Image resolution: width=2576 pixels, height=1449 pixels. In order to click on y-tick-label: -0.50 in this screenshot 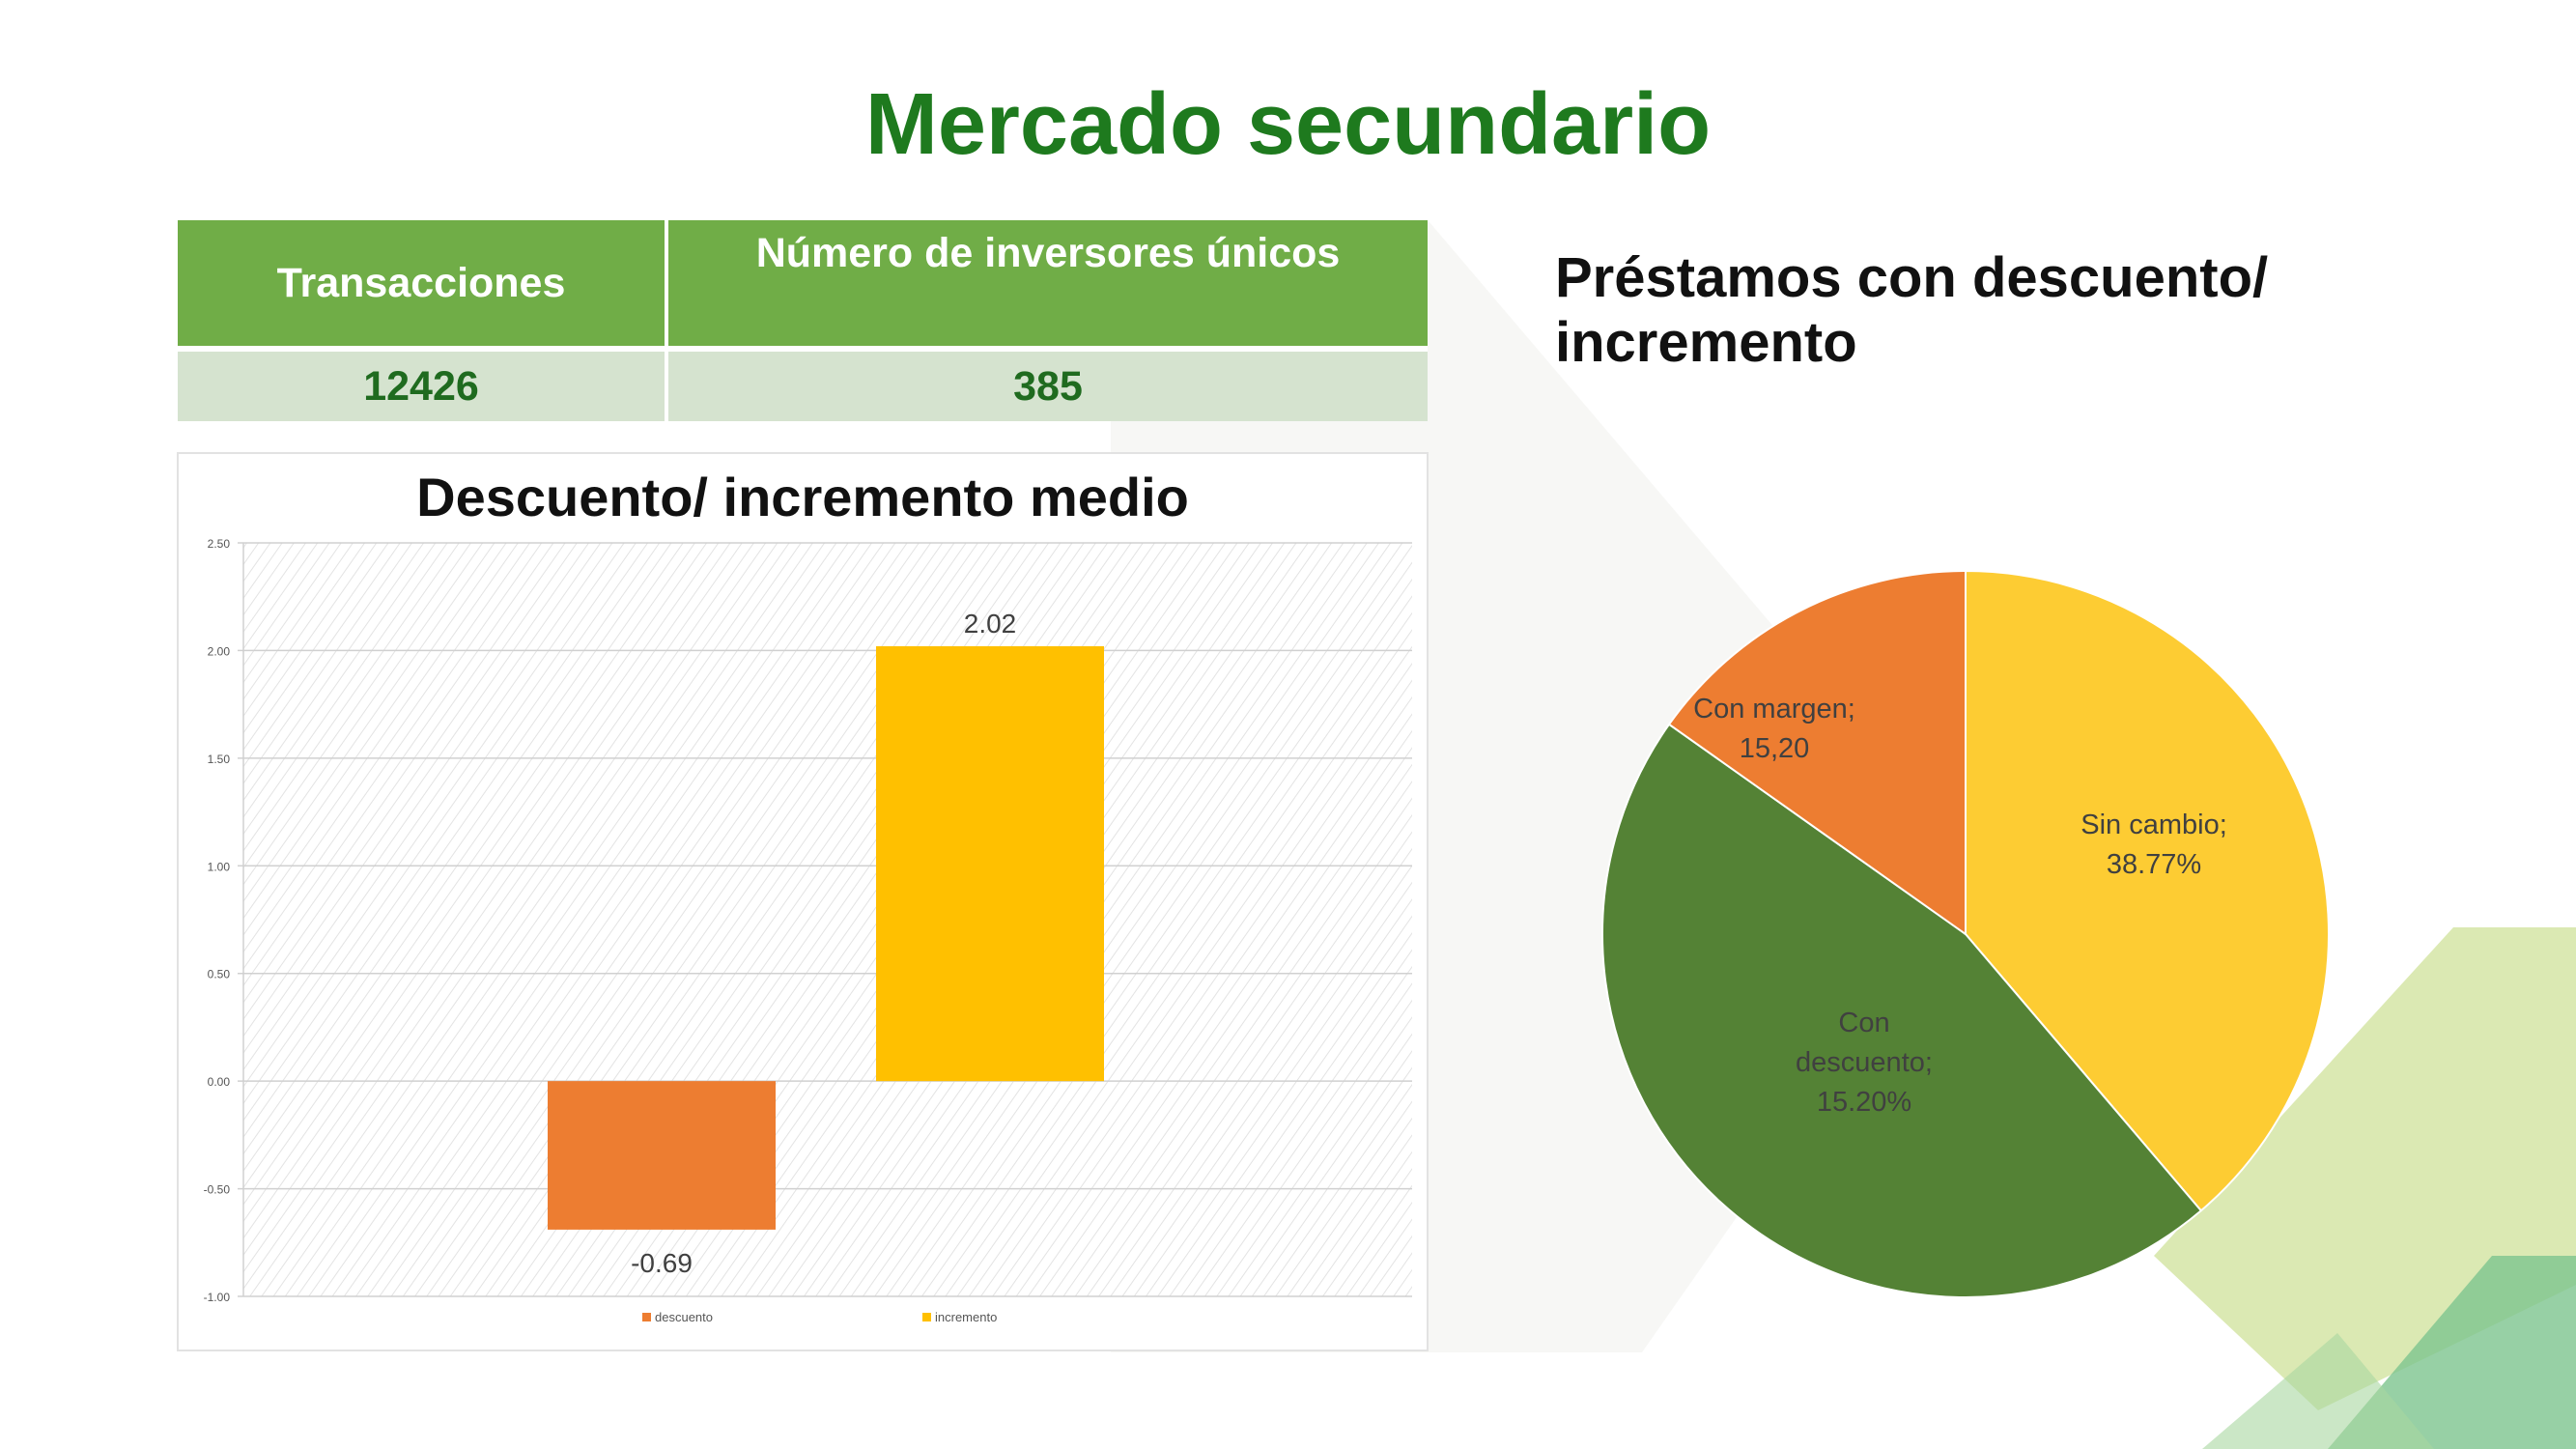, I will do `click(217, 1190)`.